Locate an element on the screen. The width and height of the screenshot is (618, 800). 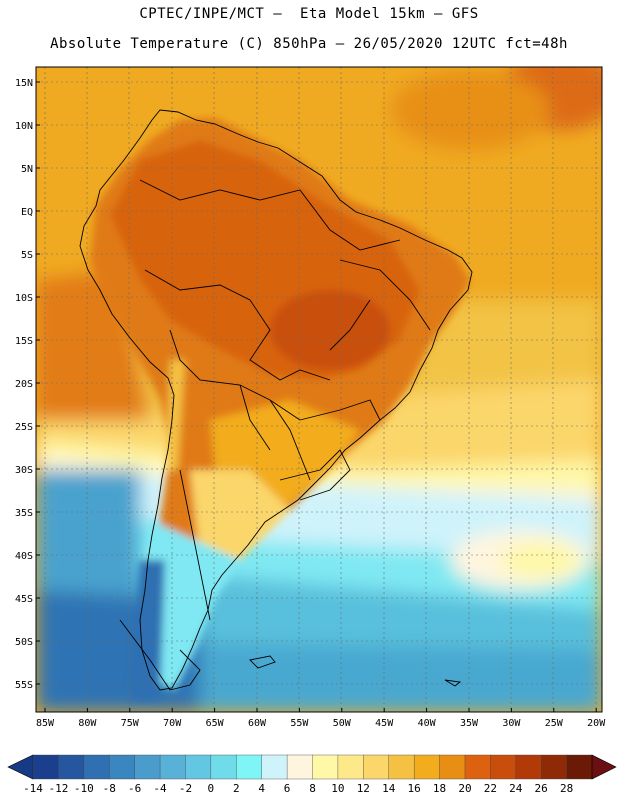
lon-label: 30W is located at coordinates (511, 723).